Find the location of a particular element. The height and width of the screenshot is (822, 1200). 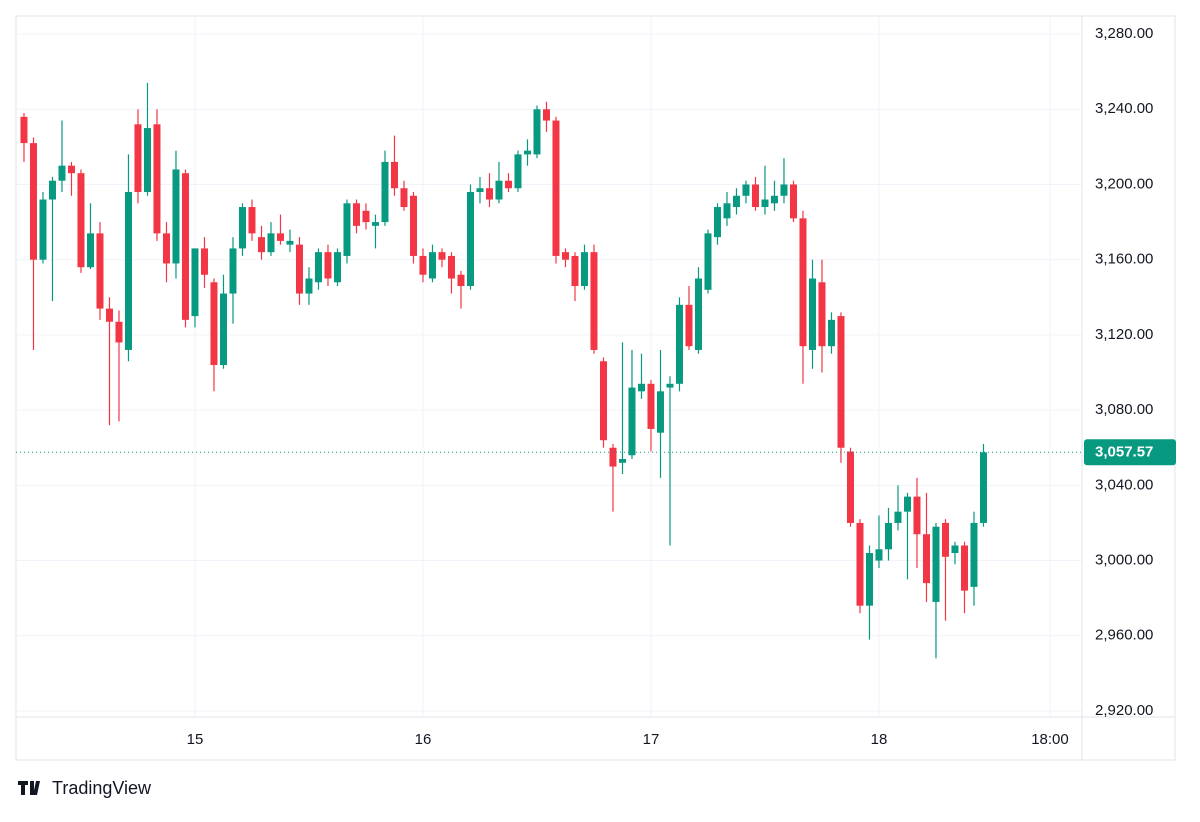

x-tick-label: 17 is located at coordinates (651, 739).